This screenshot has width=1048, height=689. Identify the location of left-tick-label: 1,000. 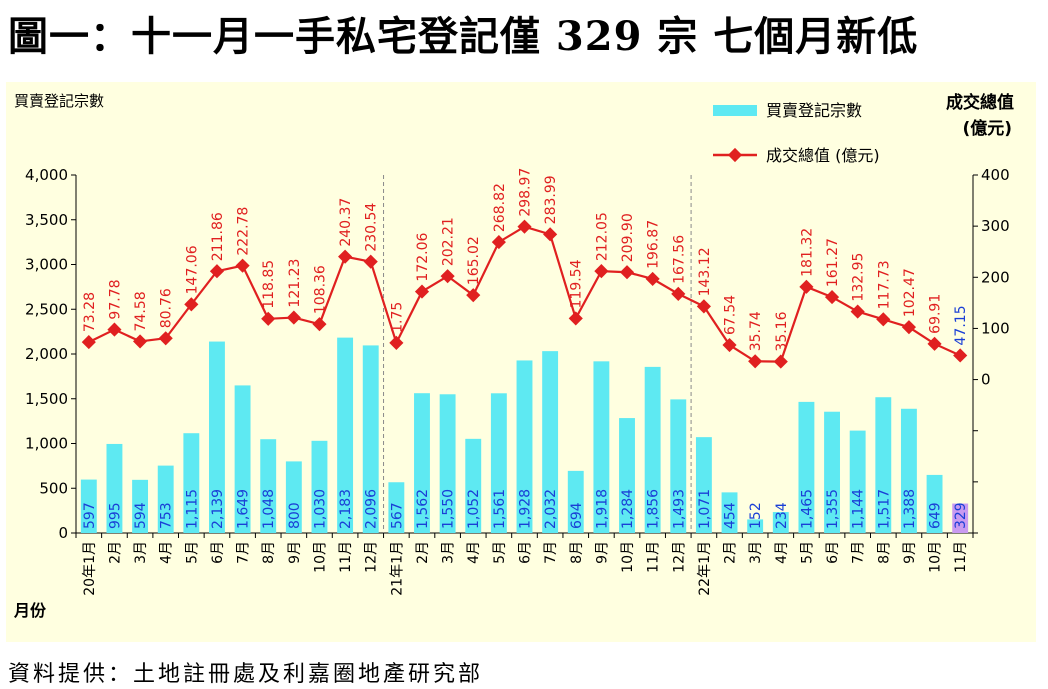
(46, 444).